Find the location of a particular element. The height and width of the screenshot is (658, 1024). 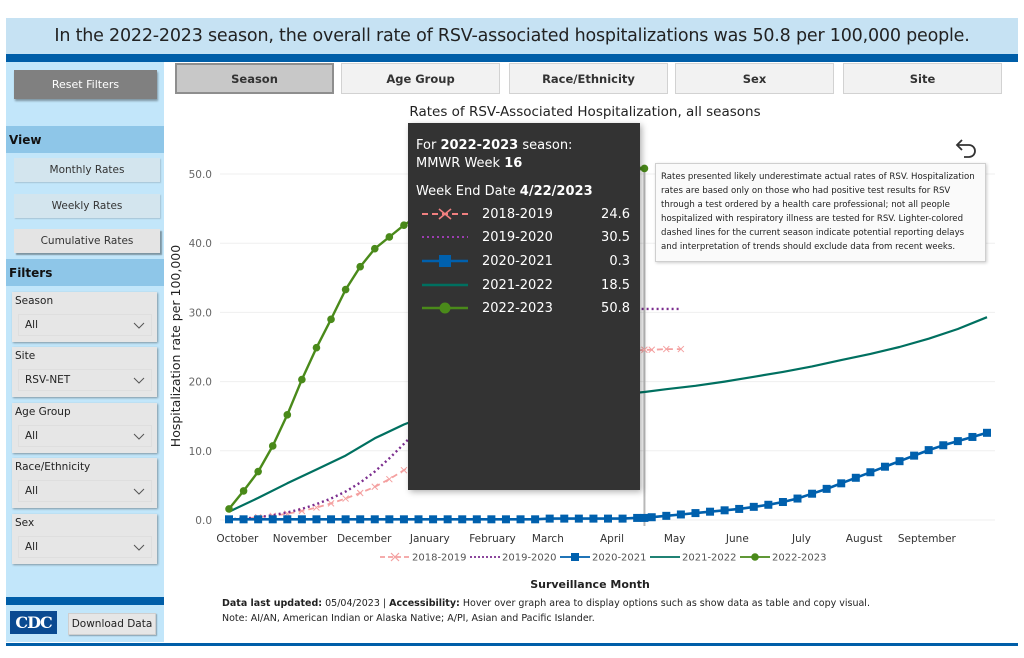

race-ethnicity-select: All is located at coordinates (85, 491).